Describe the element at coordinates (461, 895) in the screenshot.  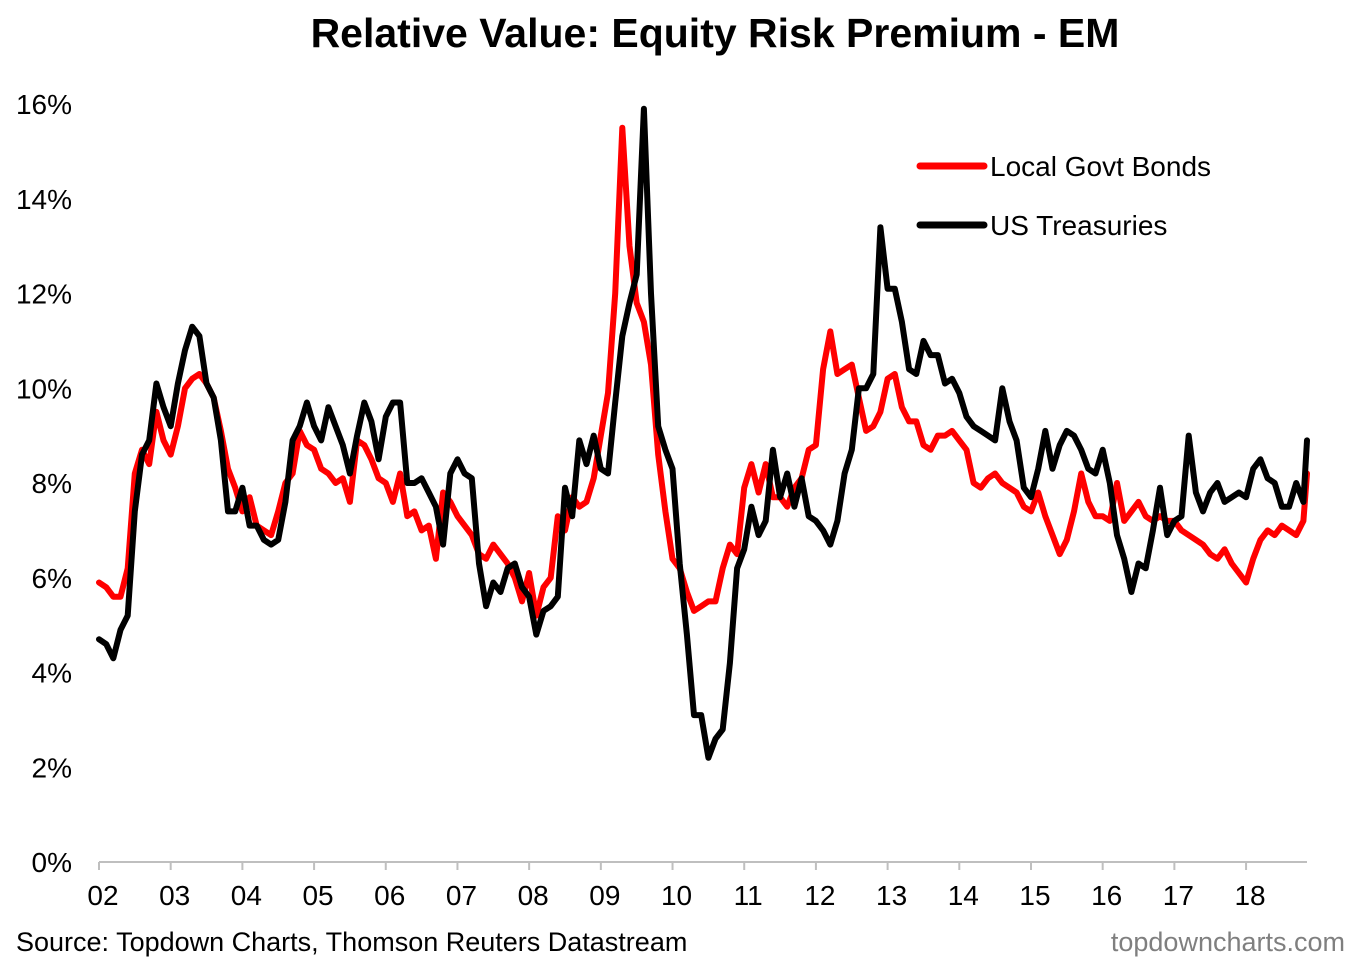
I see `x-tick-label: 07` at that location.